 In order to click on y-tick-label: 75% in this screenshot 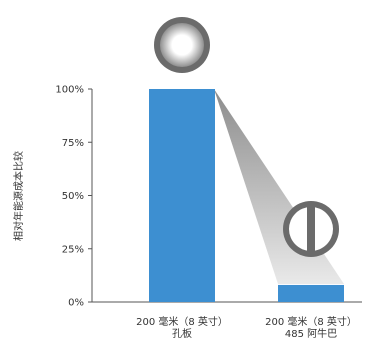, I will do `click(73, 143)`.